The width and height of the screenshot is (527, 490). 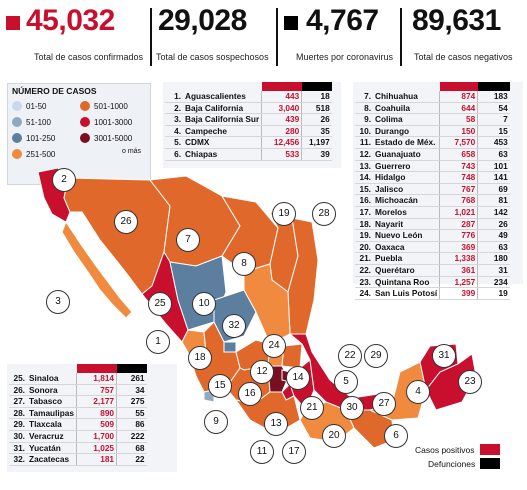 I want to click on map-label-10: 10, so click(x=204, y=304).